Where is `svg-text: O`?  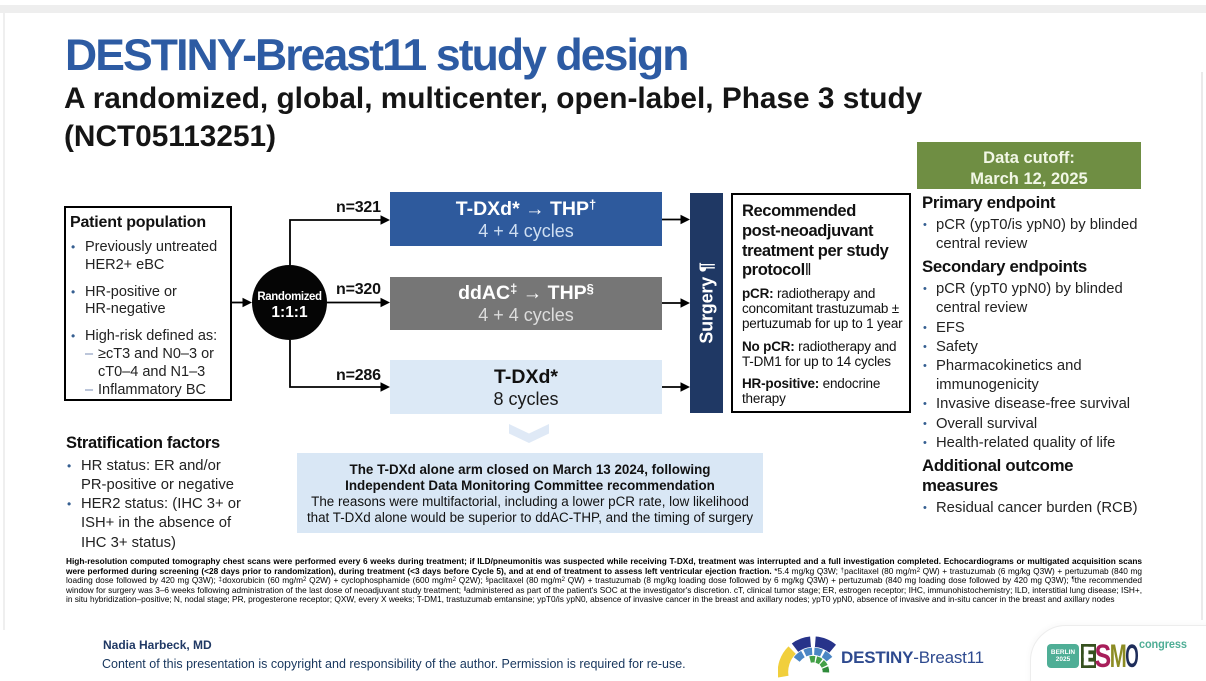
svg-text: O is located at coordinates (1132, 656).